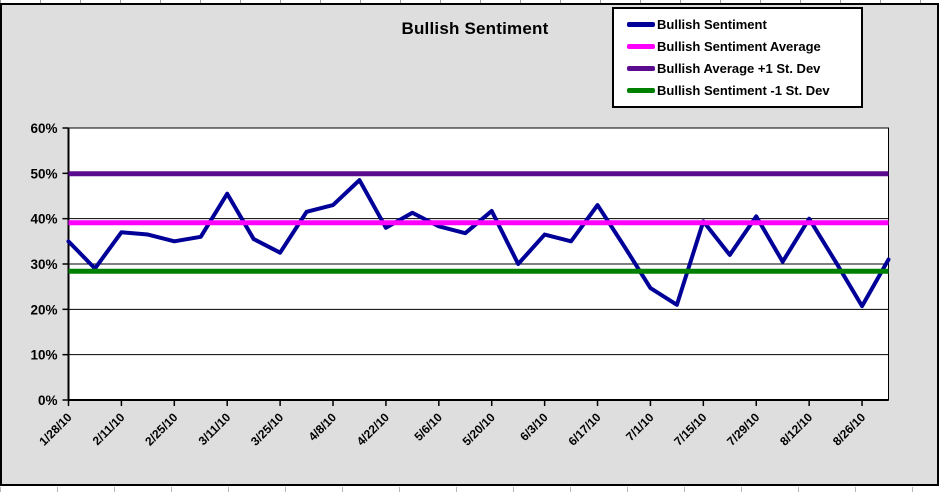  Describe the element at coordinates (109, 429) in the screenshot. I see `x-axis-label: 2/11/10` at that location.